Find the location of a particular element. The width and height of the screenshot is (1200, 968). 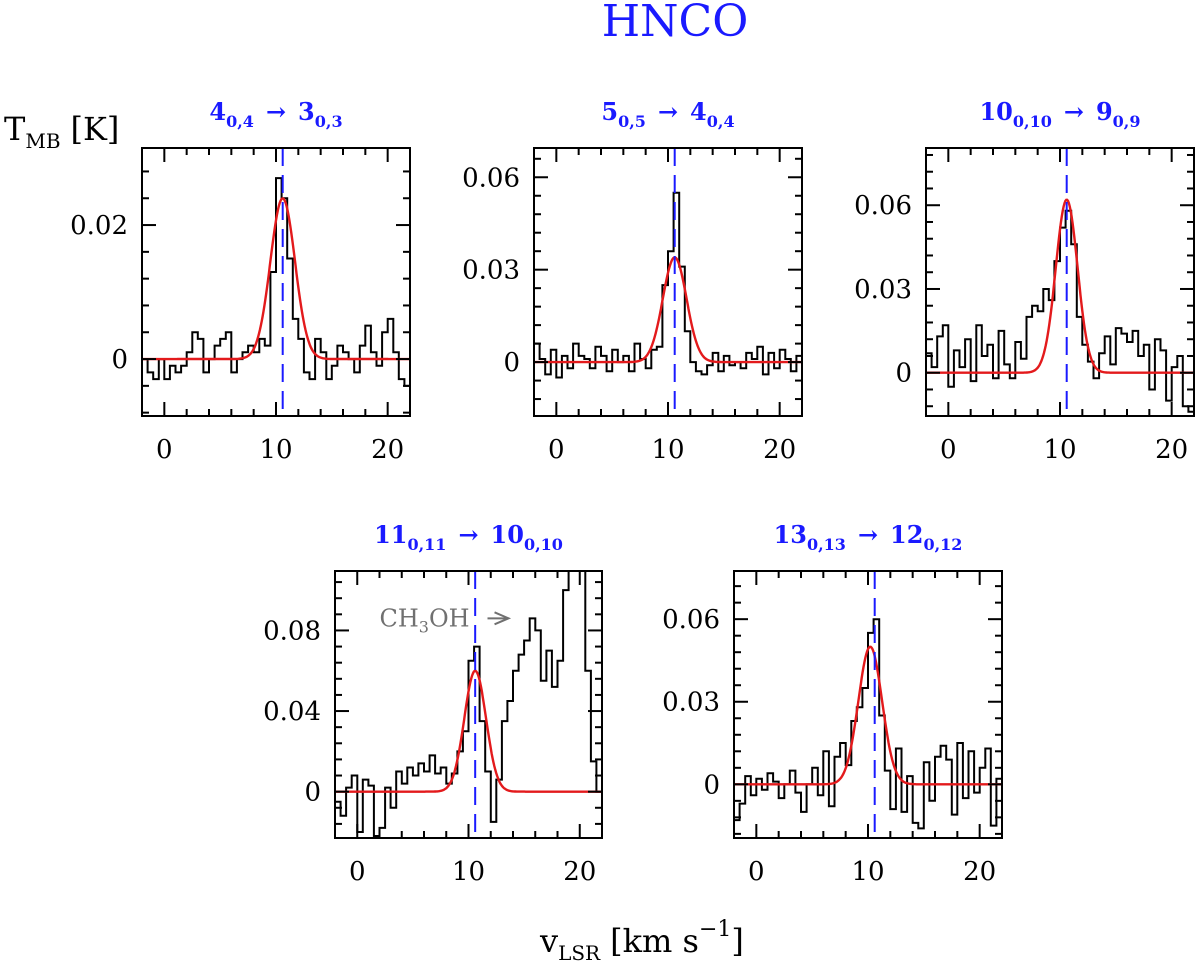

x-axis-title-exp: −1 is located at coordinates (715, 929).